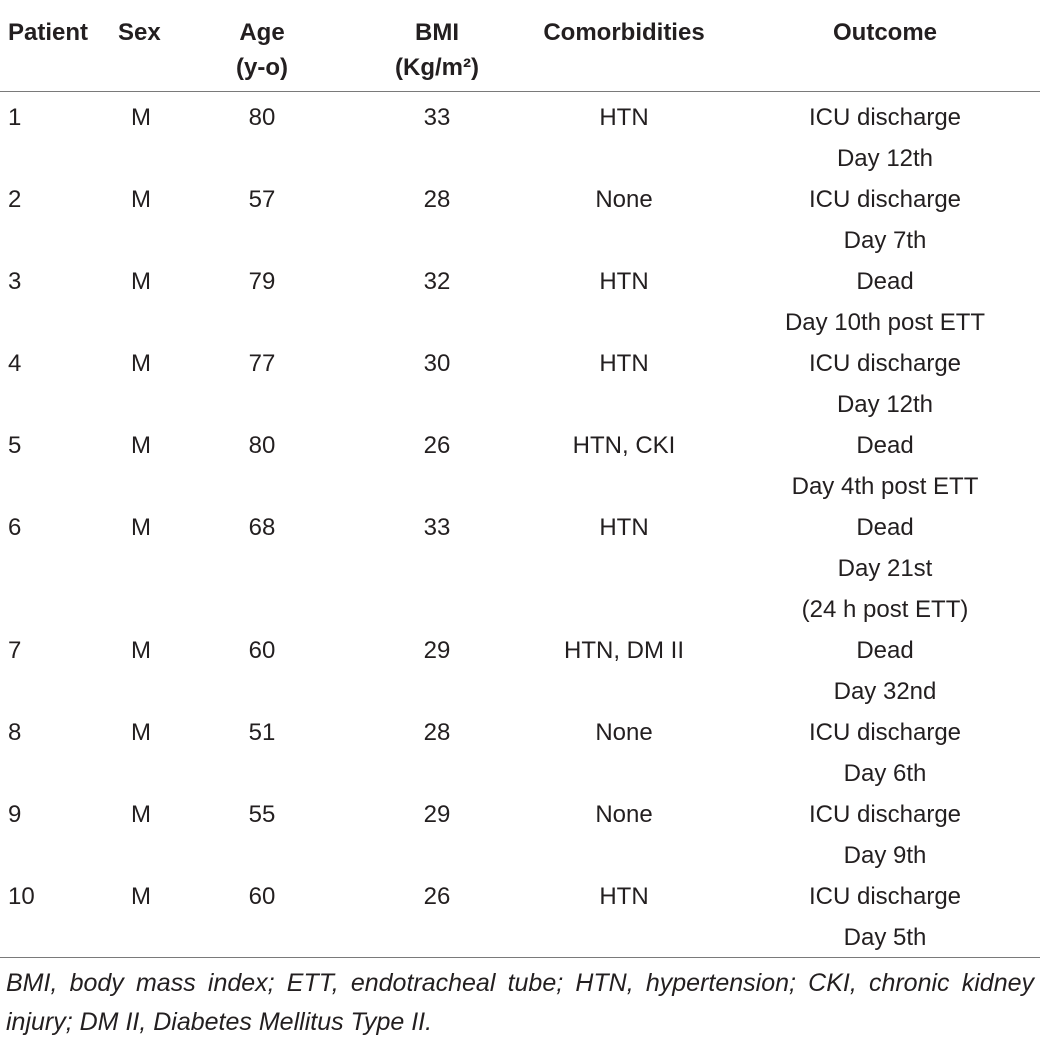 Image resolution: width=1040 pixels, height=1040 pixels. I want to click on table-cell: 9, so click(15, 814).